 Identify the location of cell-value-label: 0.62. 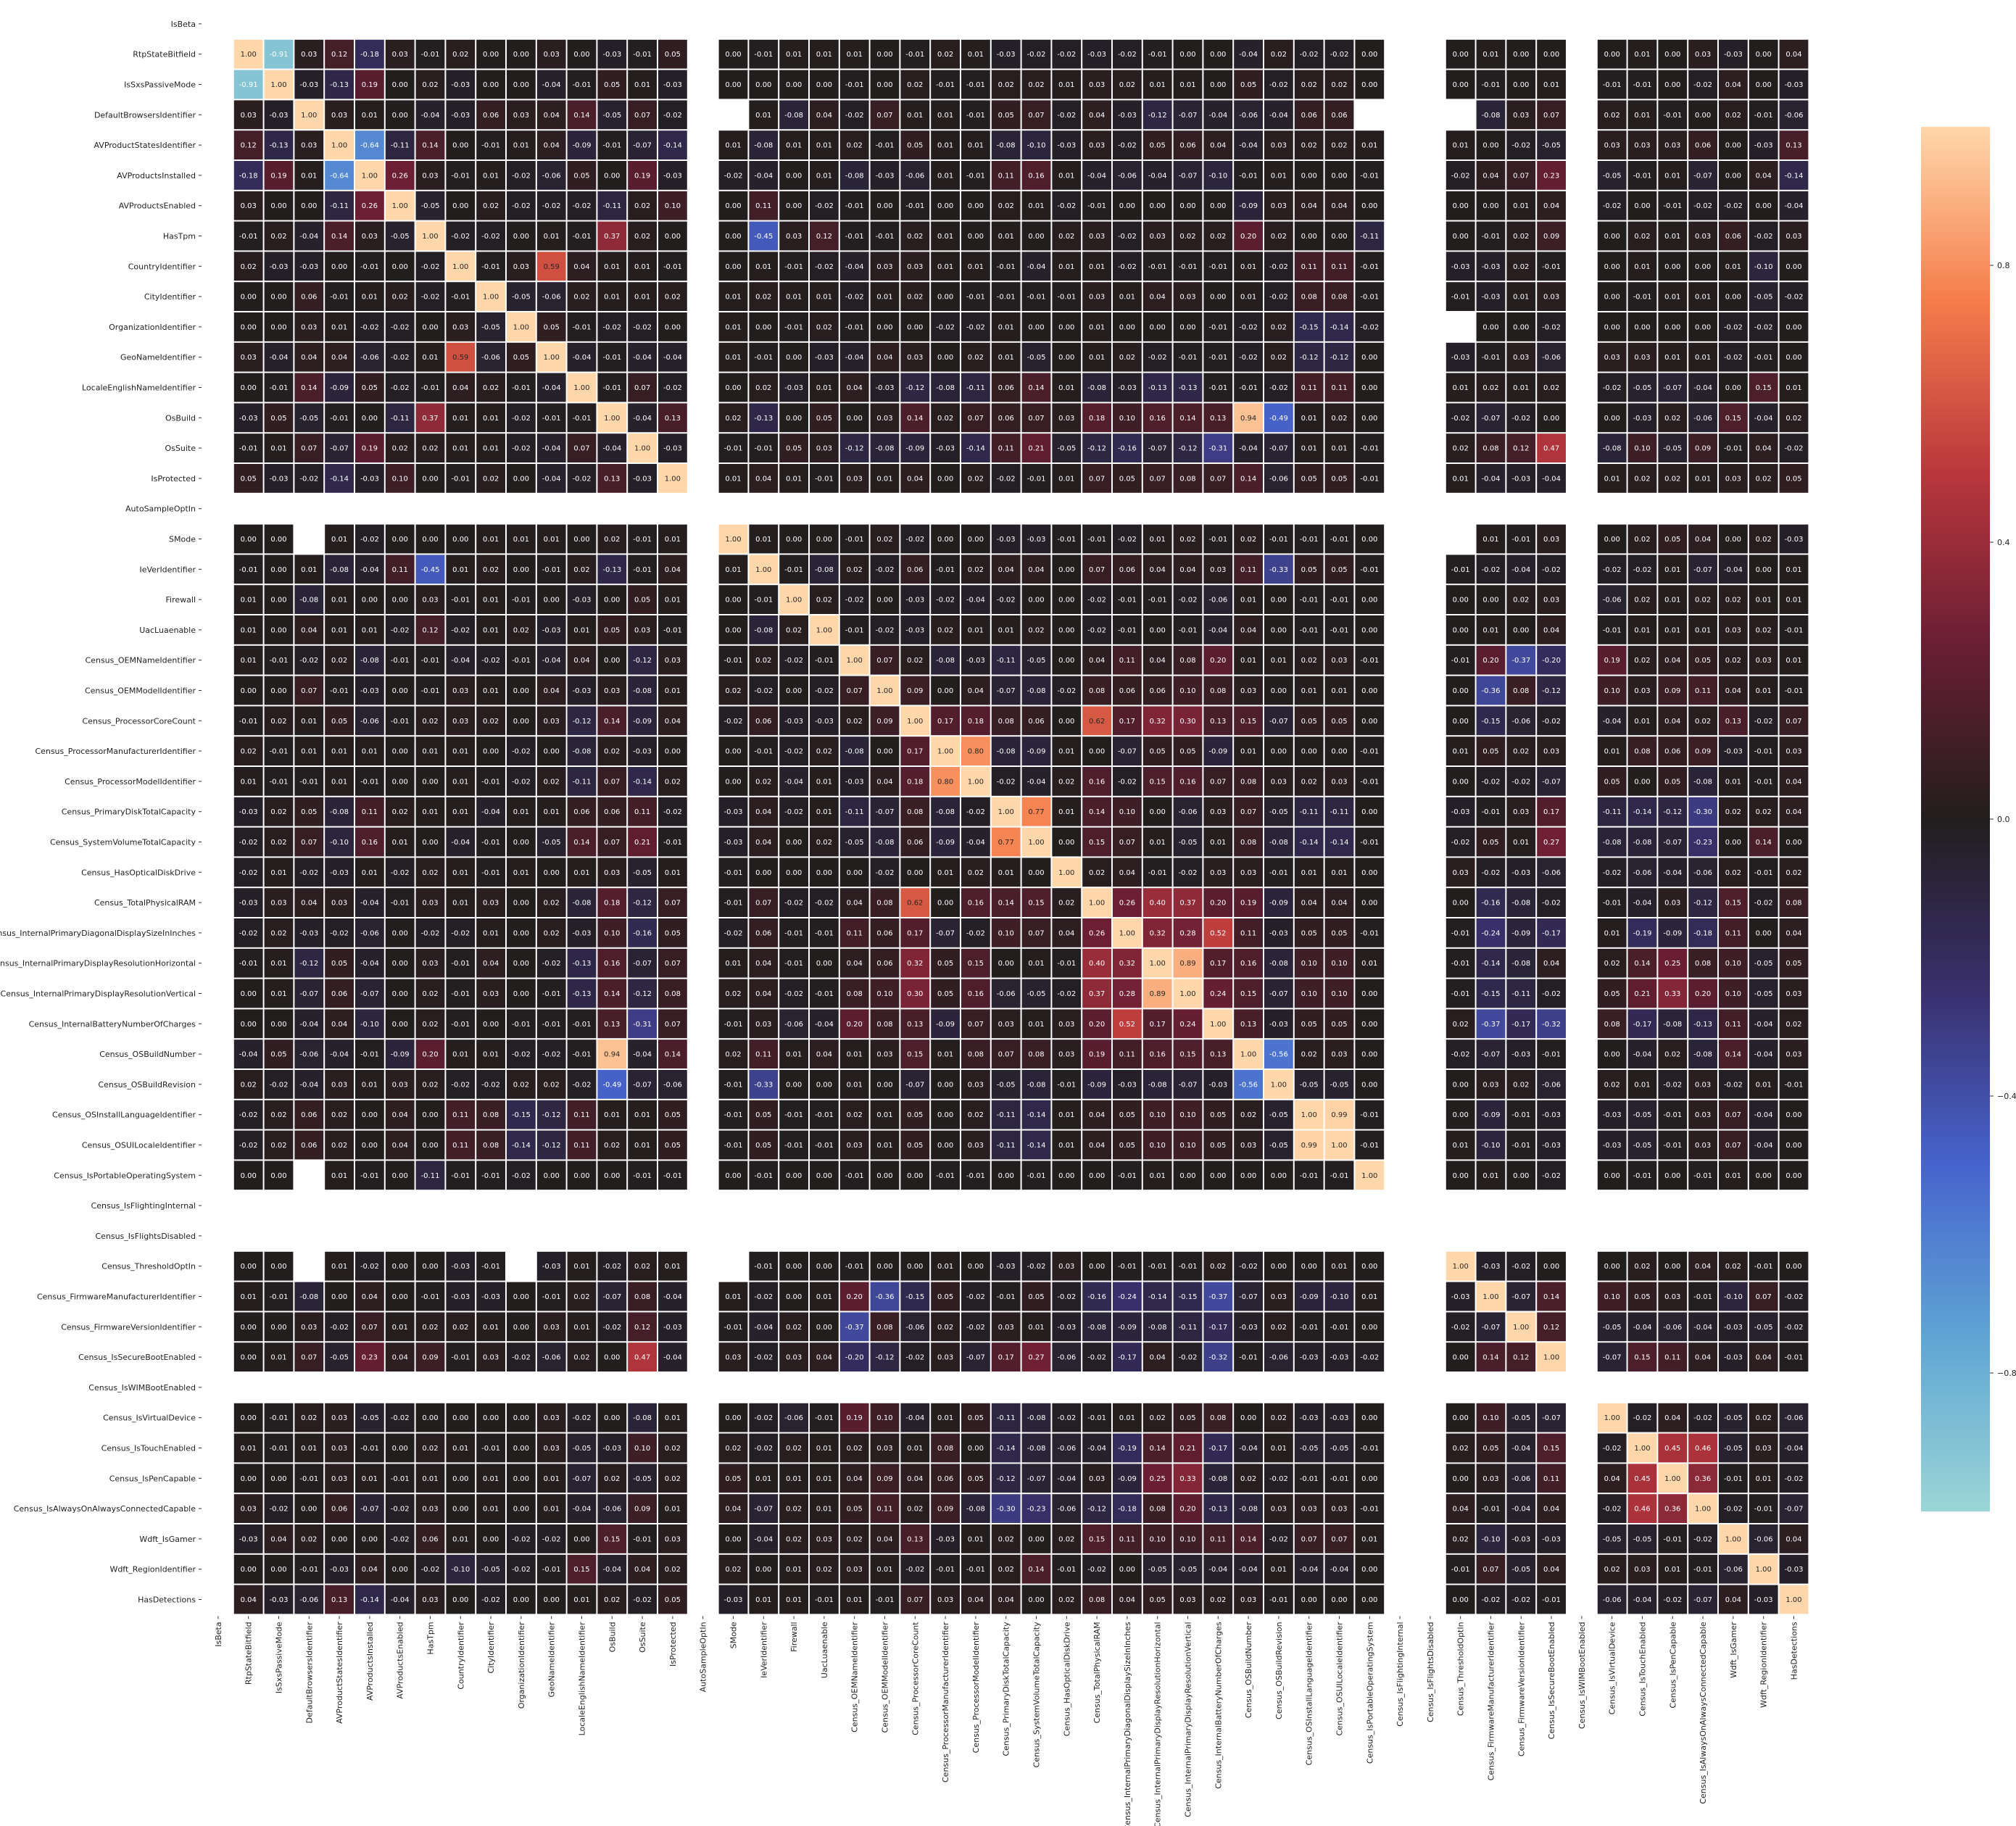
(1097, 722).